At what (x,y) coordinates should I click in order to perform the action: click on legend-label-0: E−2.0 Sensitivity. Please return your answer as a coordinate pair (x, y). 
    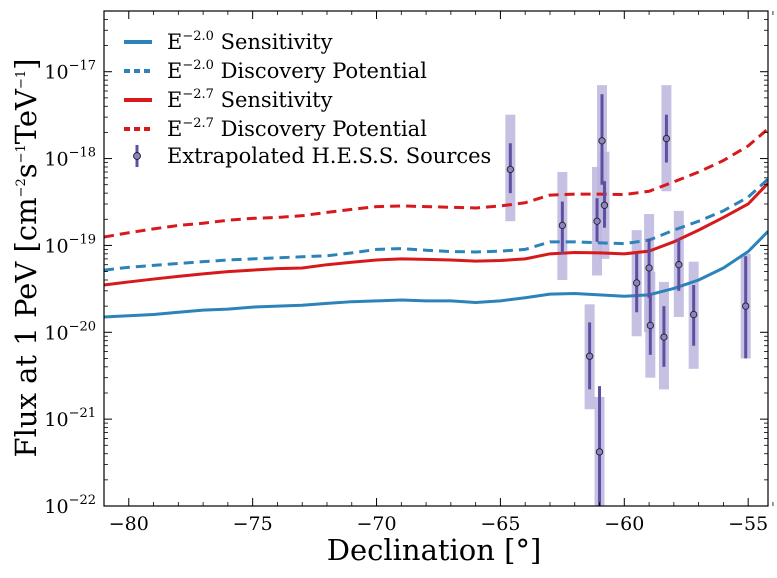
    Looking at the image, I should click on (250, 41).